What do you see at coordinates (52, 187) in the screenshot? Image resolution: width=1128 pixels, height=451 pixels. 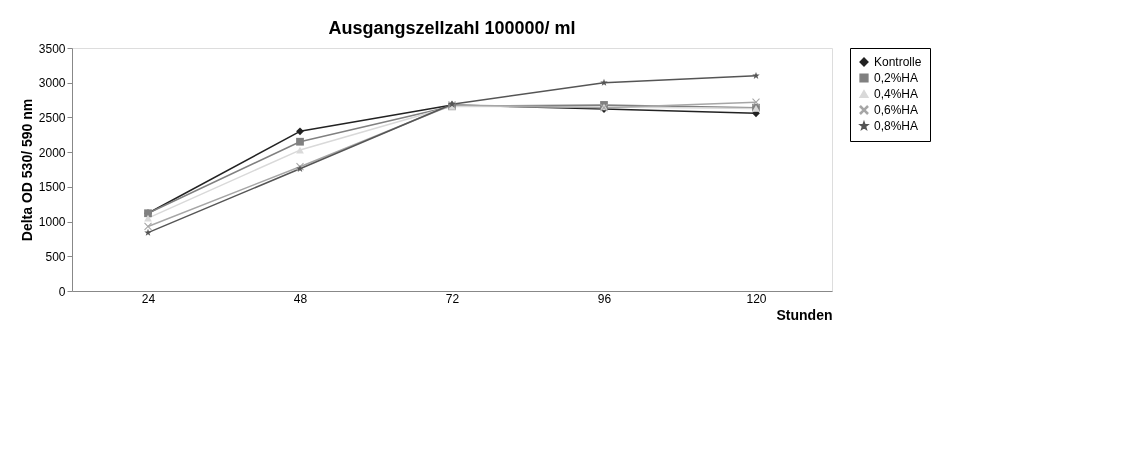 I see `y-tick-label: 1500` at bounding box center [52, 187].